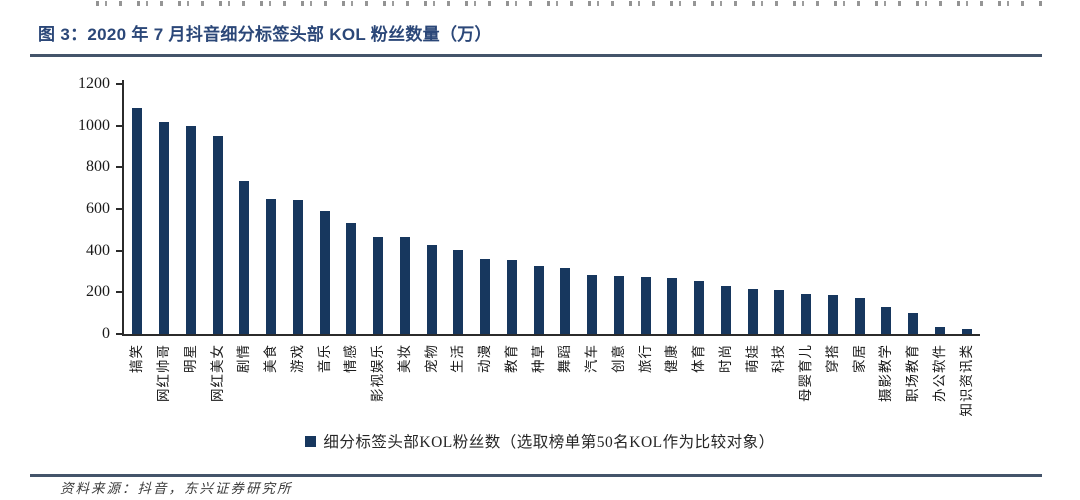 The height and width of the screenshot is (500, 1080). Describe the element at coordinates (98, 250) in the screenshot. I see `y-tick-label: 400` at that location.